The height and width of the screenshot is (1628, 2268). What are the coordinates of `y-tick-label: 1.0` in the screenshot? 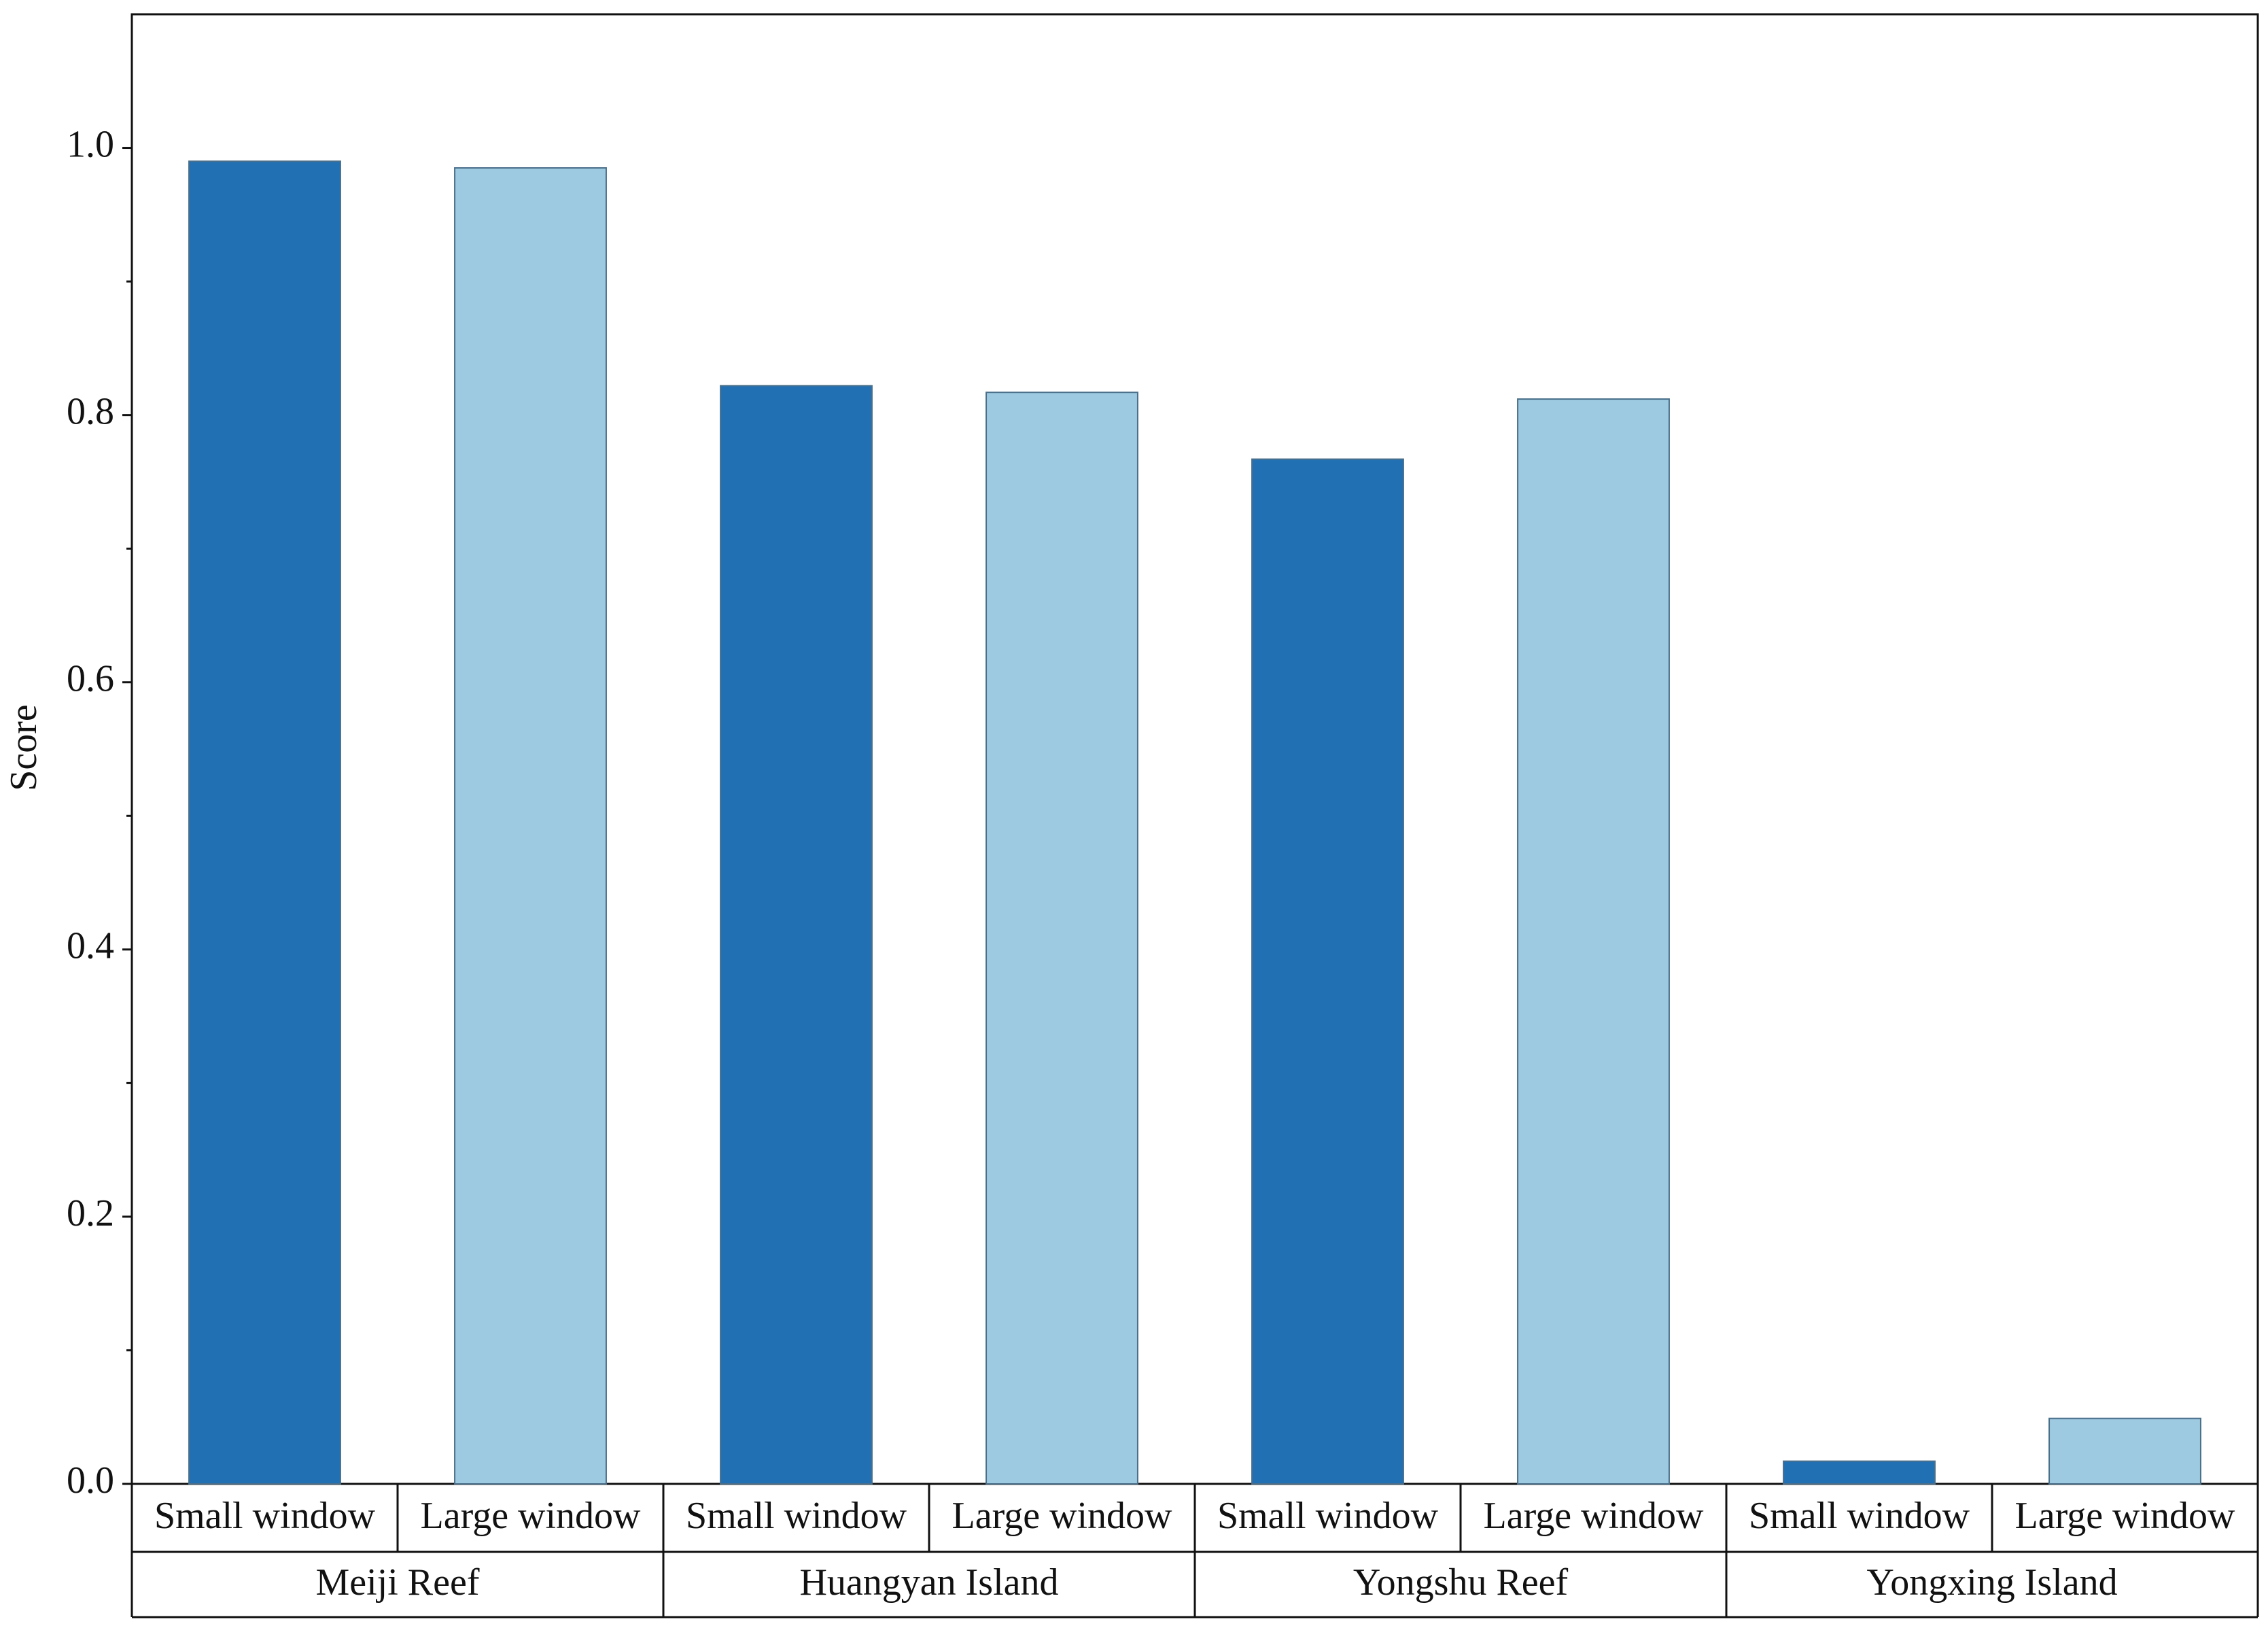 It's located at (90, 144).